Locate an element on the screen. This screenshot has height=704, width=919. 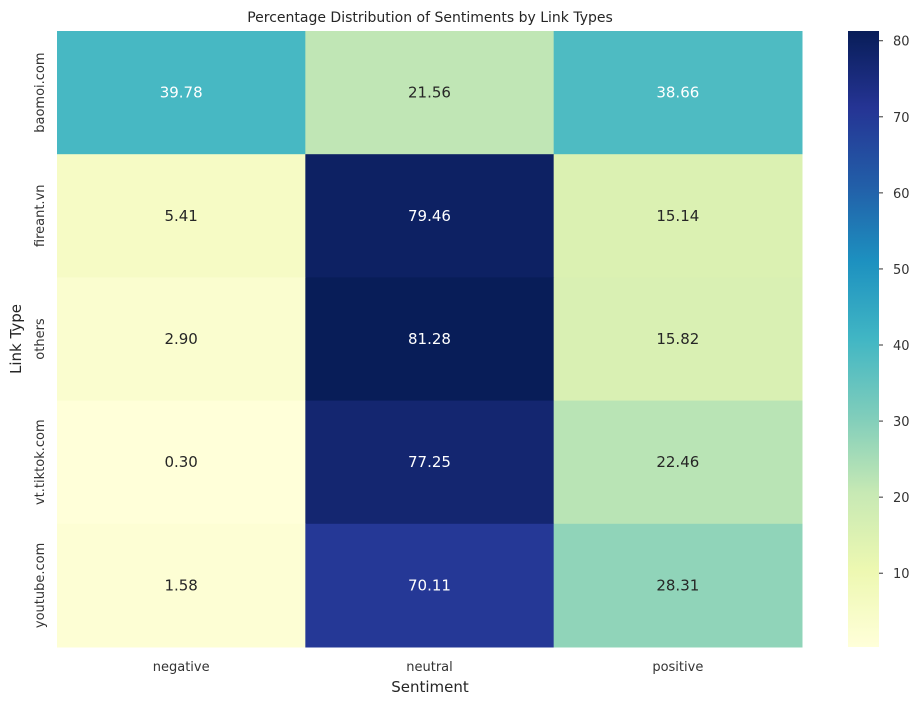
heatmap-value-label: 79.46 is located at coordinates (429, 216).